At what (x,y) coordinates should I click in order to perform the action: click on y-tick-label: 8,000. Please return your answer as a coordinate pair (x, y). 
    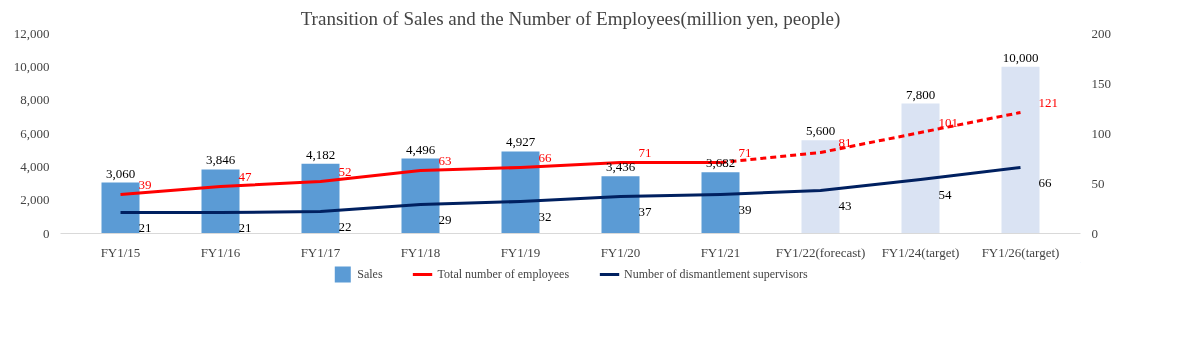
    Looking at the image, I should click on (35, 100).